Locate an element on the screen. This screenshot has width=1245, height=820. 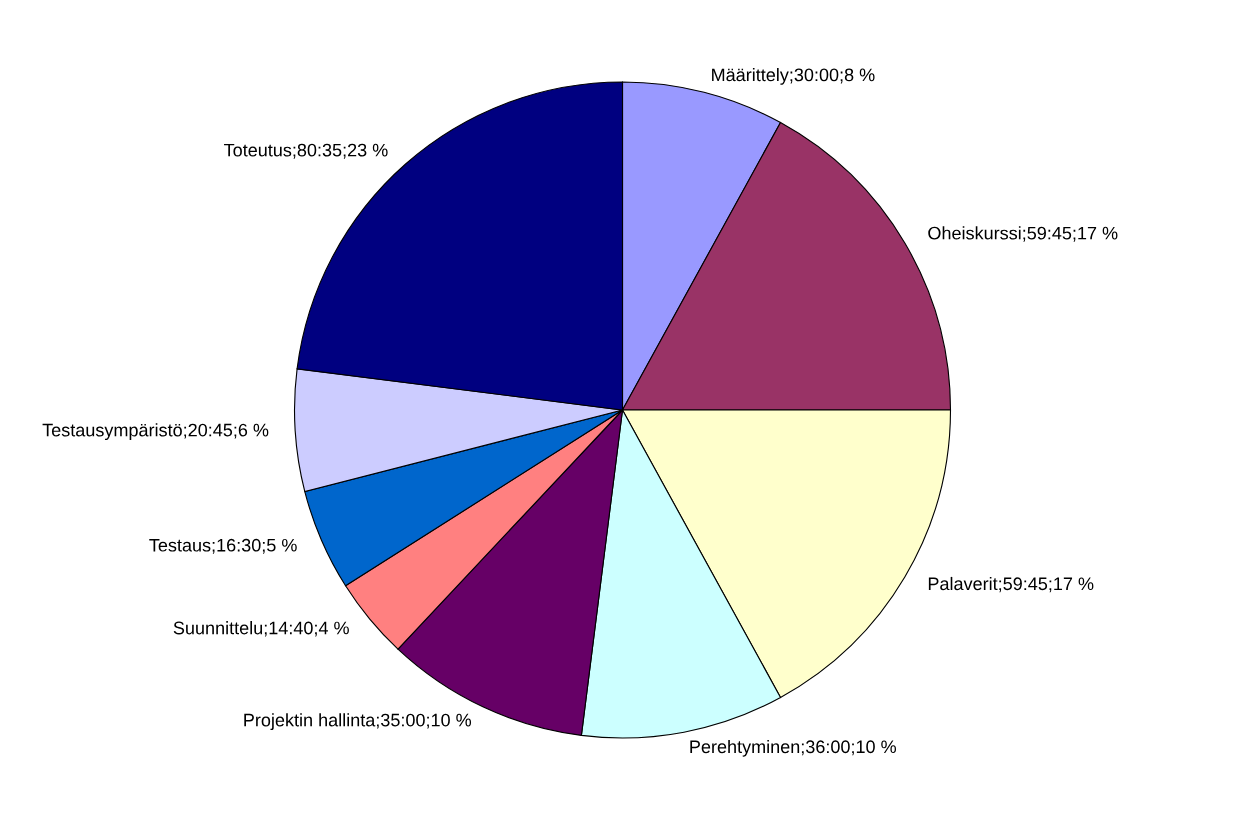
slice-label: Oheiskurssi;59:45;17 % is located at coordinates (1023, 234).